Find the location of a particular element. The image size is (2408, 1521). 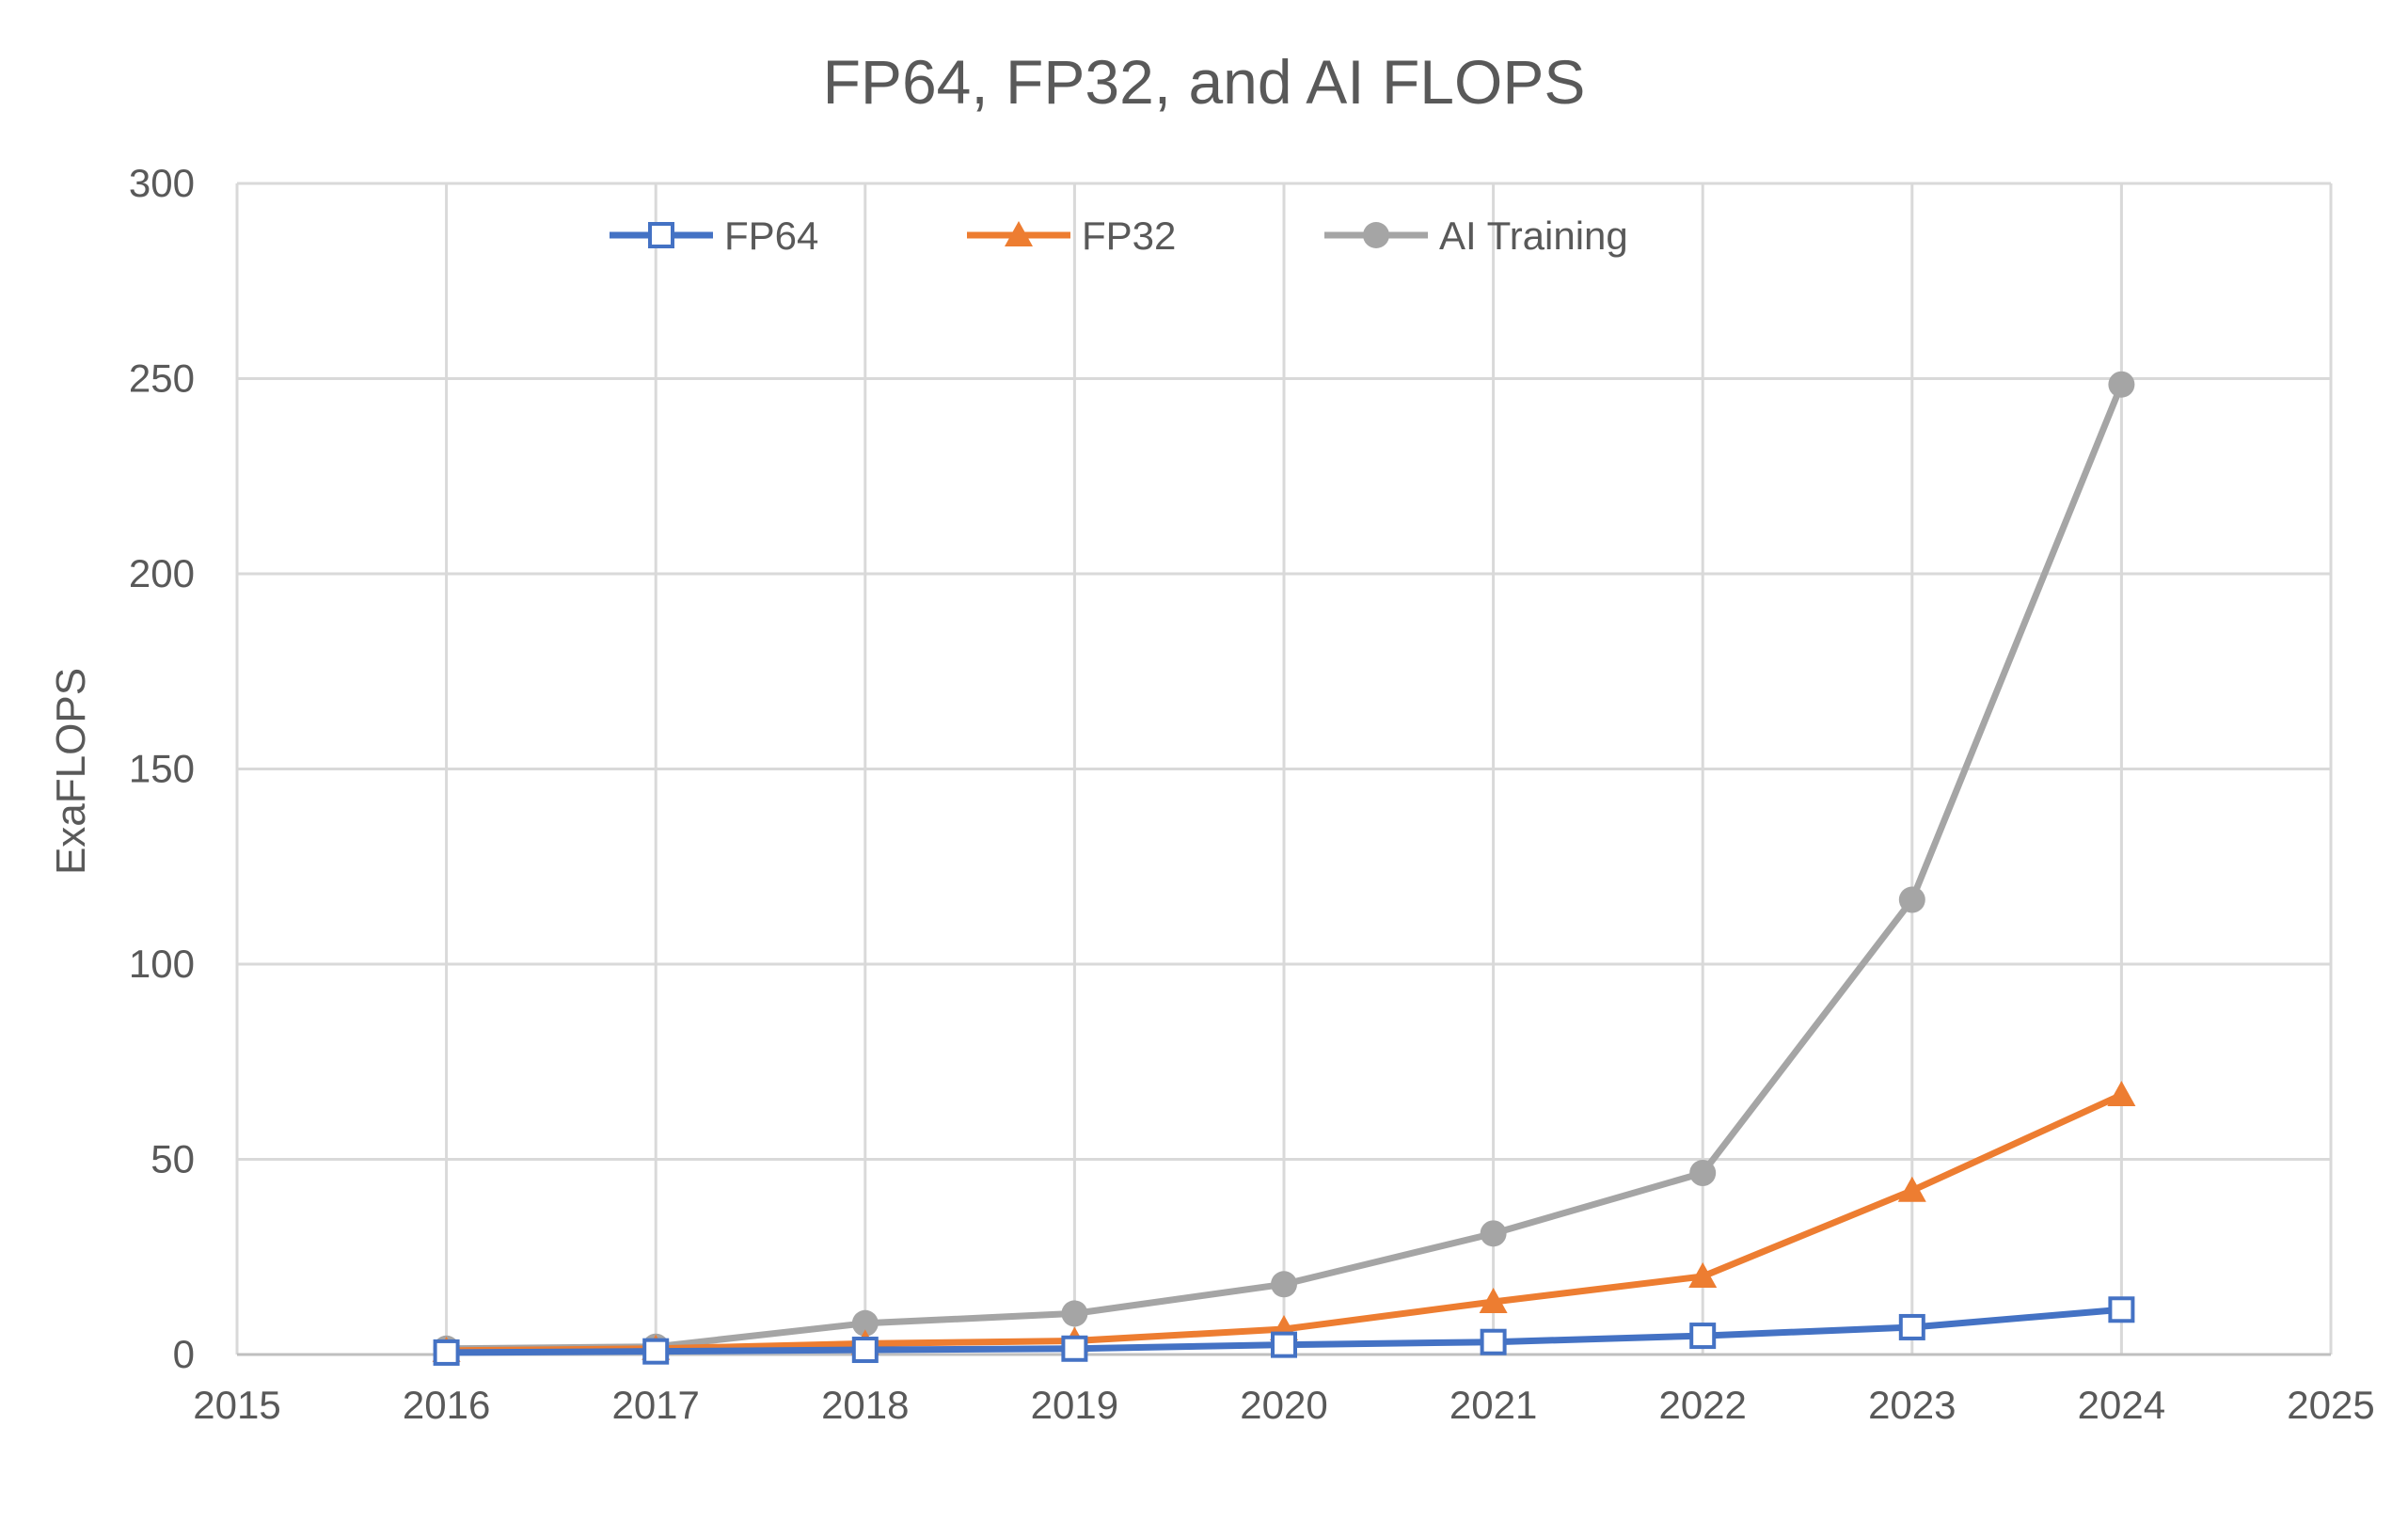

y-tick-label: 0 is located at coordinates (184, 1354).